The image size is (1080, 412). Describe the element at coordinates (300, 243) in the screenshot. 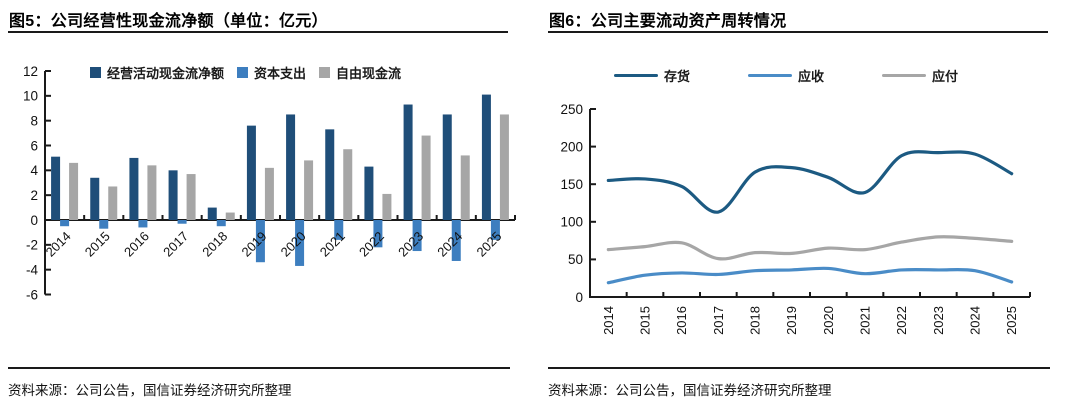

I see `bar-capex-2020` at that location.